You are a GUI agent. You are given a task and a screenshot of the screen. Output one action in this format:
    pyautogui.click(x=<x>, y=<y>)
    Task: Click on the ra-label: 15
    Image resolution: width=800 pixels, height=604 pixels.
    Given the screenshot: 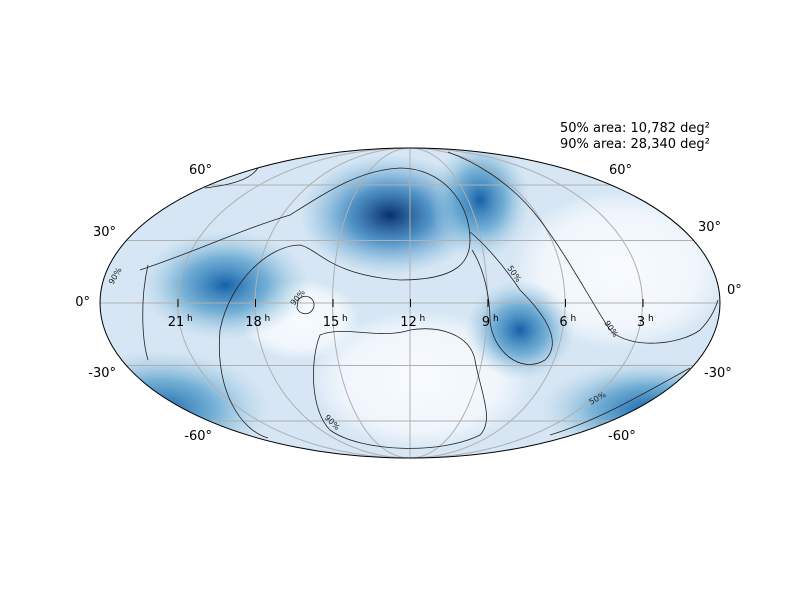 What is the action you would take?
    pyautogui.click(x=331, y=322)
    